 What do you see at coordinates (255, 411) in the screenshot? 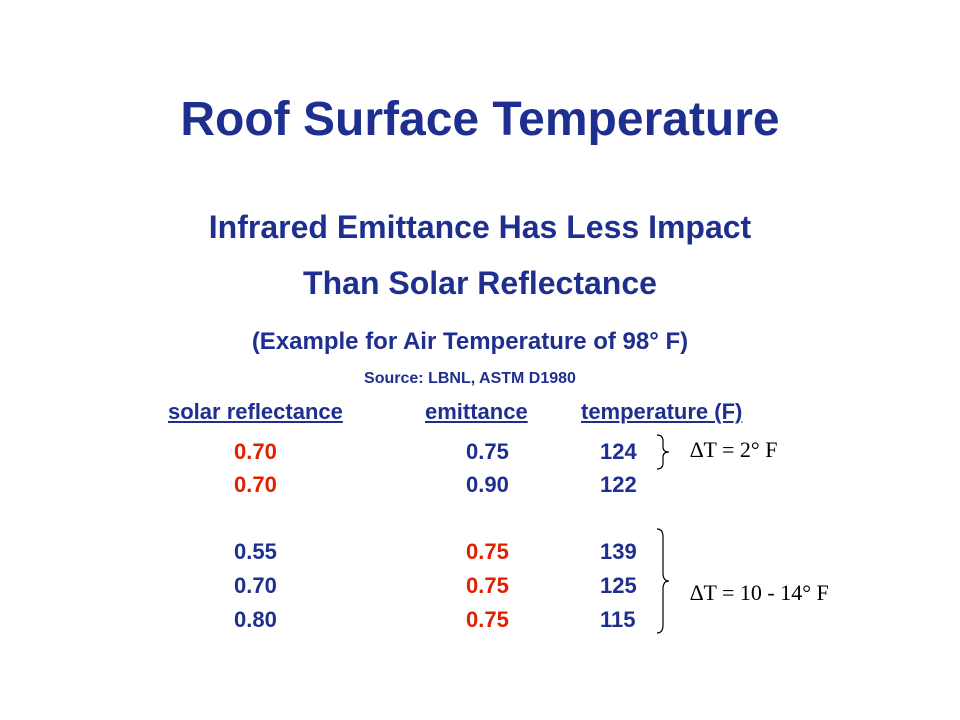
I see `header-solar-reflectance: solar reflectance` at bounding box center [255, 411].